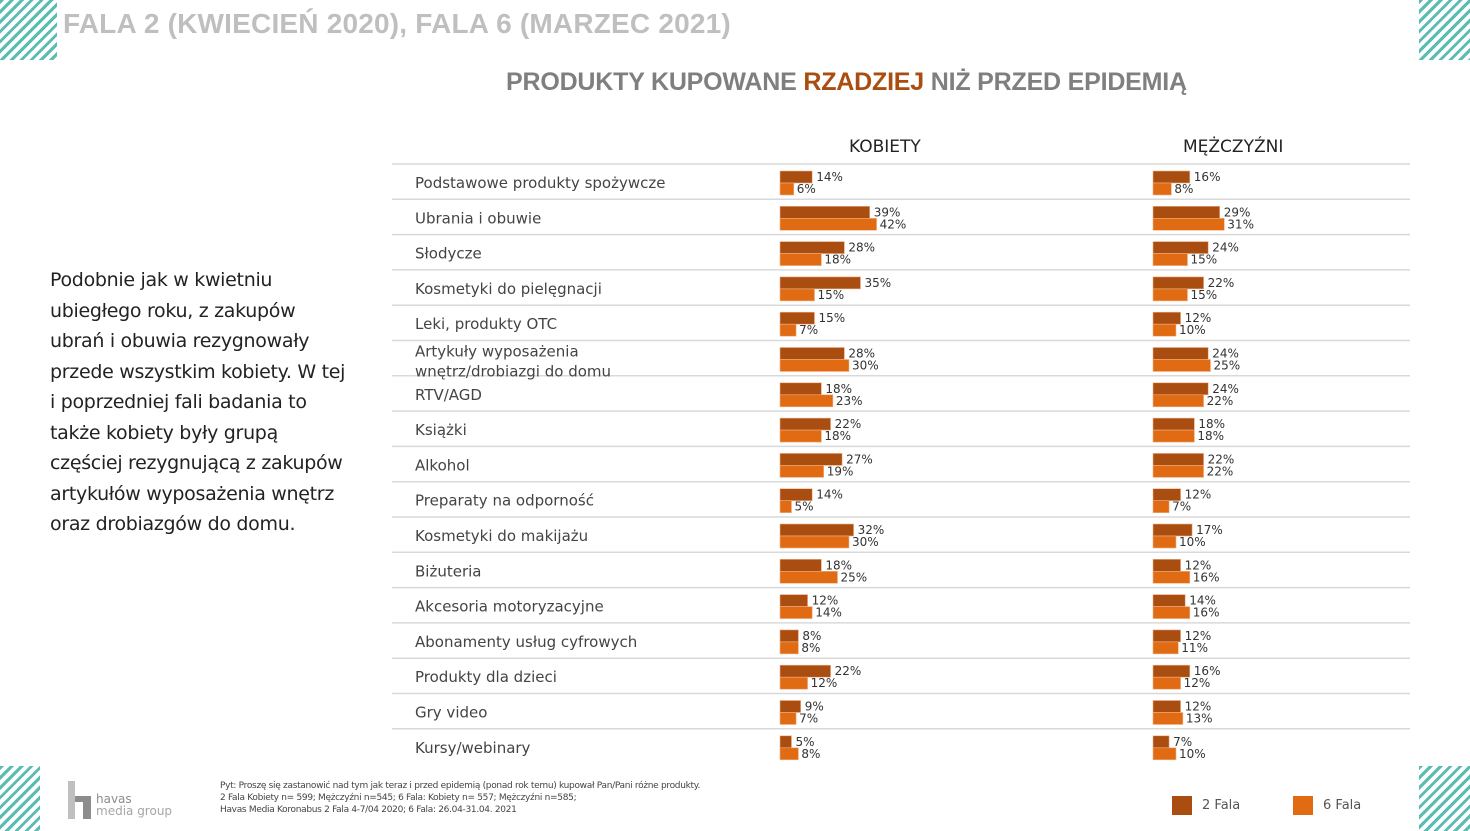 The height and width of the screenshot is (831, 1470). I want to click on logo-mark, so click(71, 800).